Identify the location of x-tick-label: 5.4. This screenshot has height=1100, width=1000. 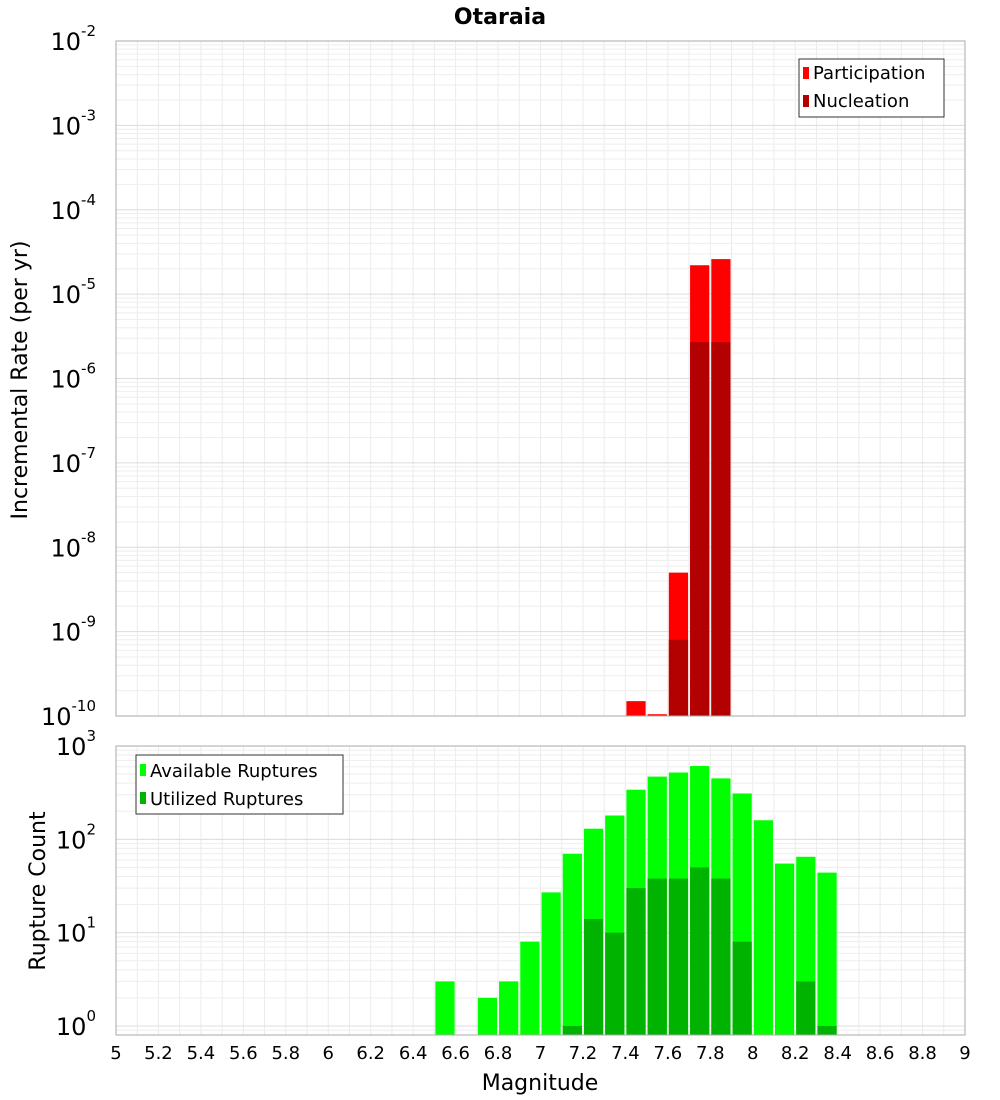
(201, 1053).